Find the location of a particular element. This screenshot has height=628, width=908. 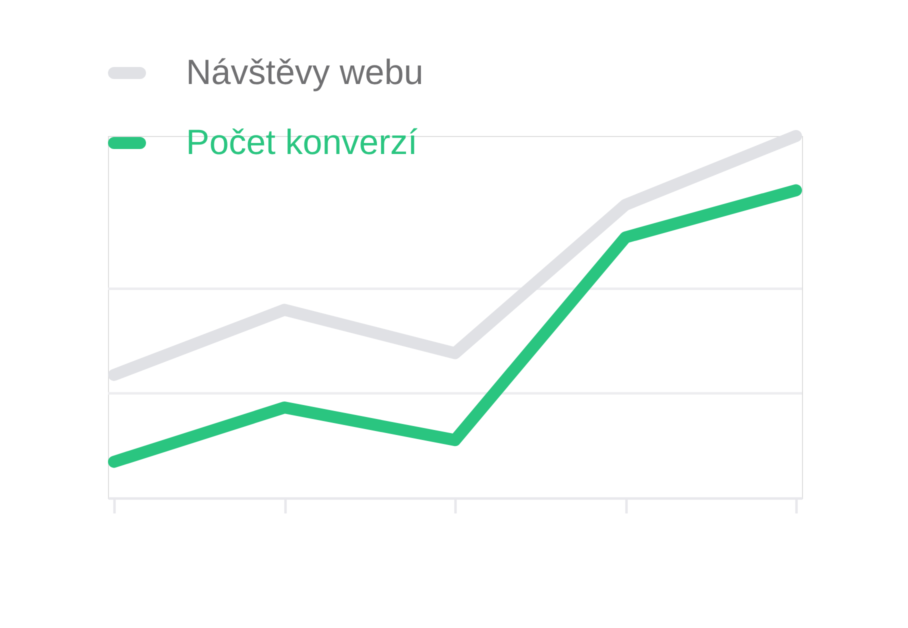

legend-label: Návštěvy webu is located at coordinates (305, 72).